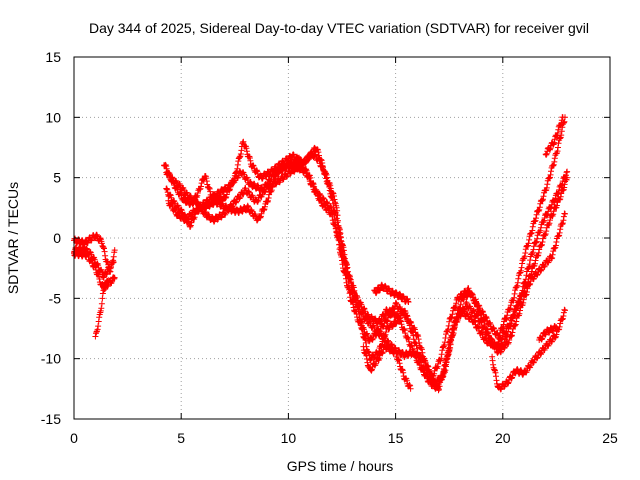 The image size is (640, 480). What do you see at coordinates (53, 57) in the screenshot?
I see `y-tick-label: 15` at bounding box center [53, 57].